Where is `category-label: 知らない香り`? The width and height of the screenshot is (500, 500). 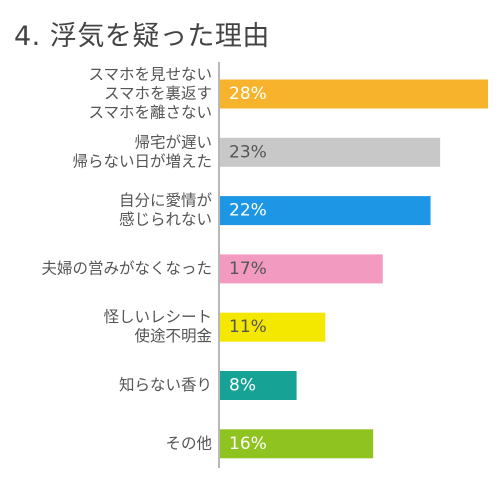 category-label: 知らない香り is located at coordinates (165, 385).